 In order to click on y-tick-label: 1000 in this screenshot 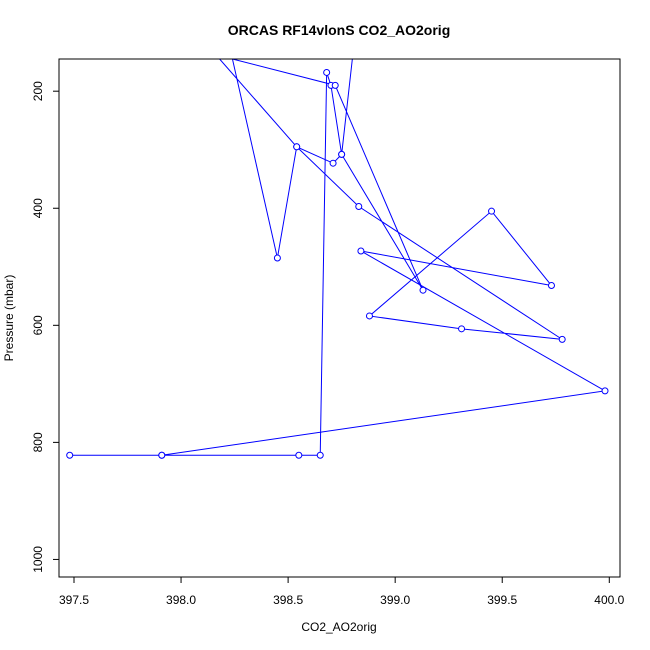, I will do `click(38, 559)`.